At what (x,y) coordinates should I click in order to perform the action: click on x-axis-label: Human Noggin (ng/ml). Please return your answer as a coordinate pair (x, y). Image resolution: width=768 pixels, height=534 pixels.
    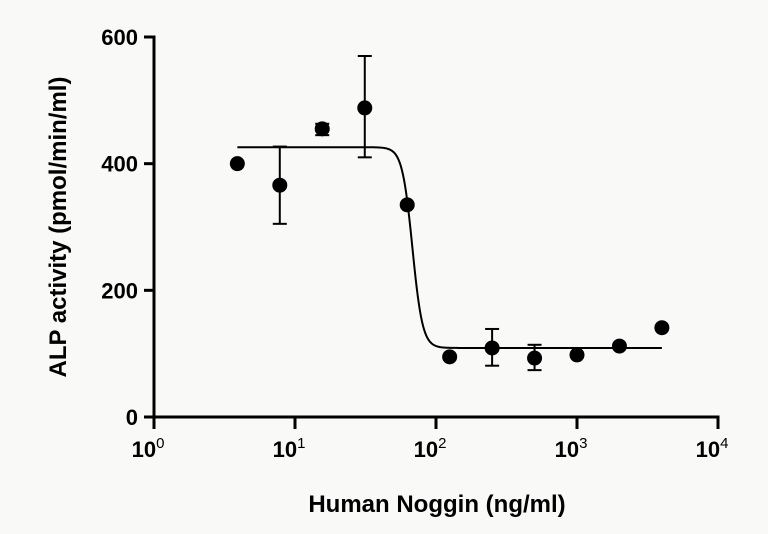
    Looking at the image, I should click on (436, 504).